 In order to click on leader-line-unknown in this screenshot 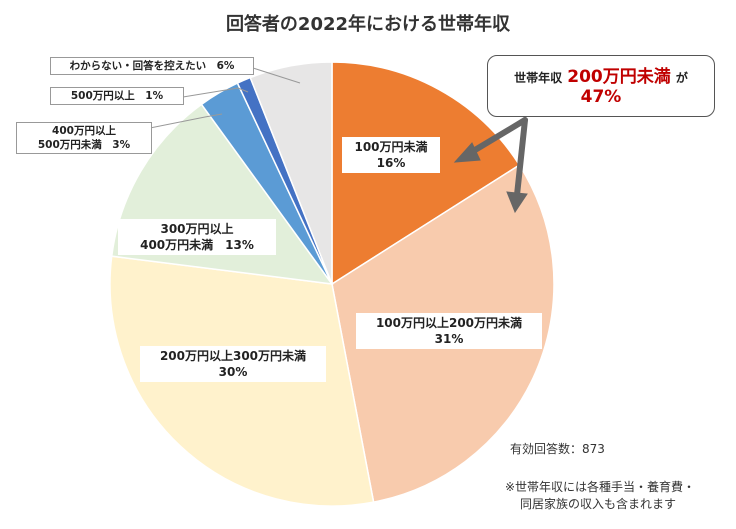, I will do `click(276, 75)`.